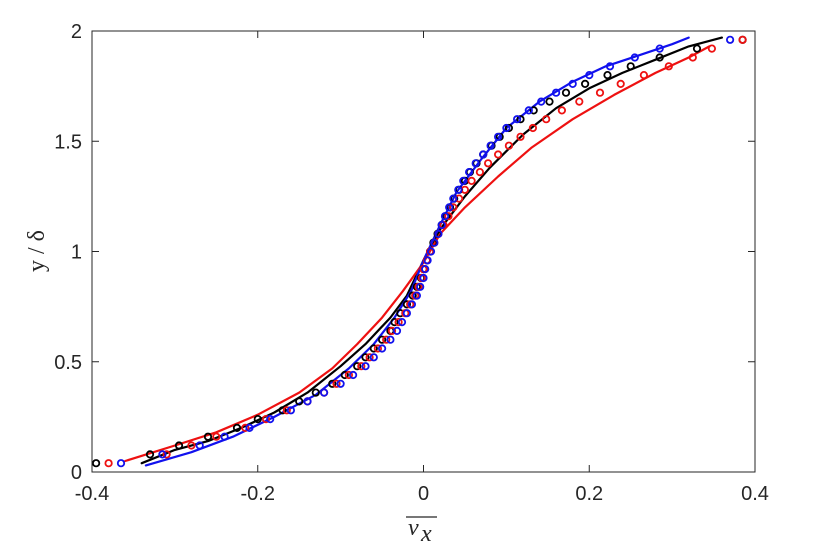  Describe the element at coordinates (76, 32) in the screenshot. I see `y-tick-label: 2` at that location.